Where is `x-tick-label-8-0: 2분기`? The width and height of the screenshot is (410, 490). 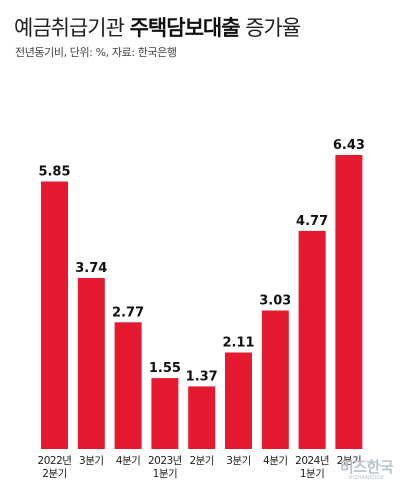 x-tick-label-8-0: 2분기 is located at coordinates (349, 461).